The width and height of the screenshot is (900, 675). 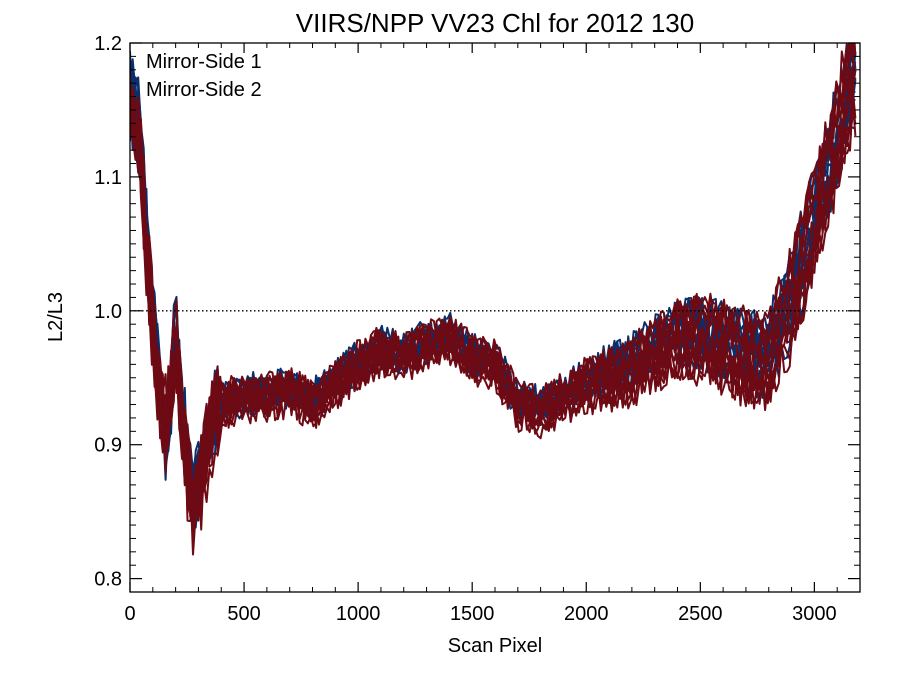 What do you see at coordinates (204, 62) in the screenshot?
I see `legend-entry-mirror-side-1: Mirror-Side 1` at bounding box center [204, 62].